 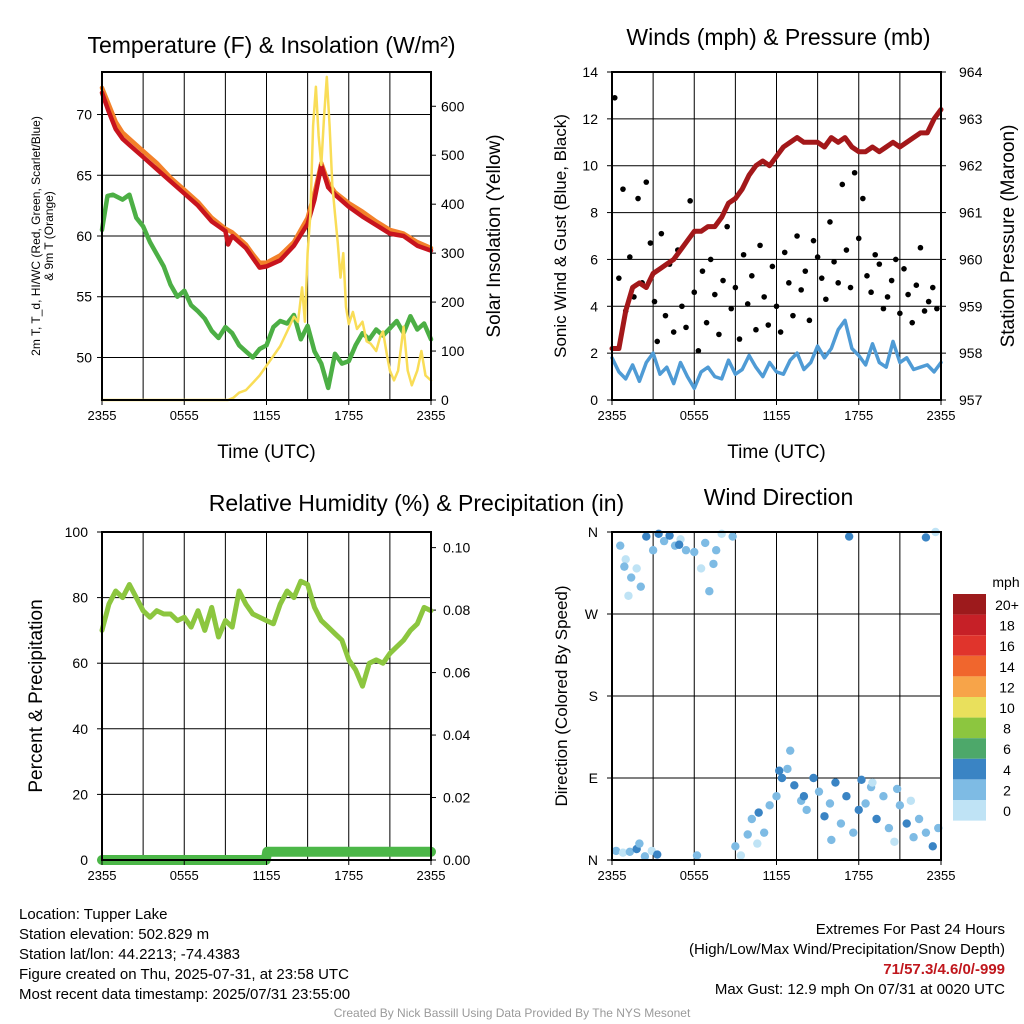 I want to click on y-tick-label: 55, so click(x=84, y=297).